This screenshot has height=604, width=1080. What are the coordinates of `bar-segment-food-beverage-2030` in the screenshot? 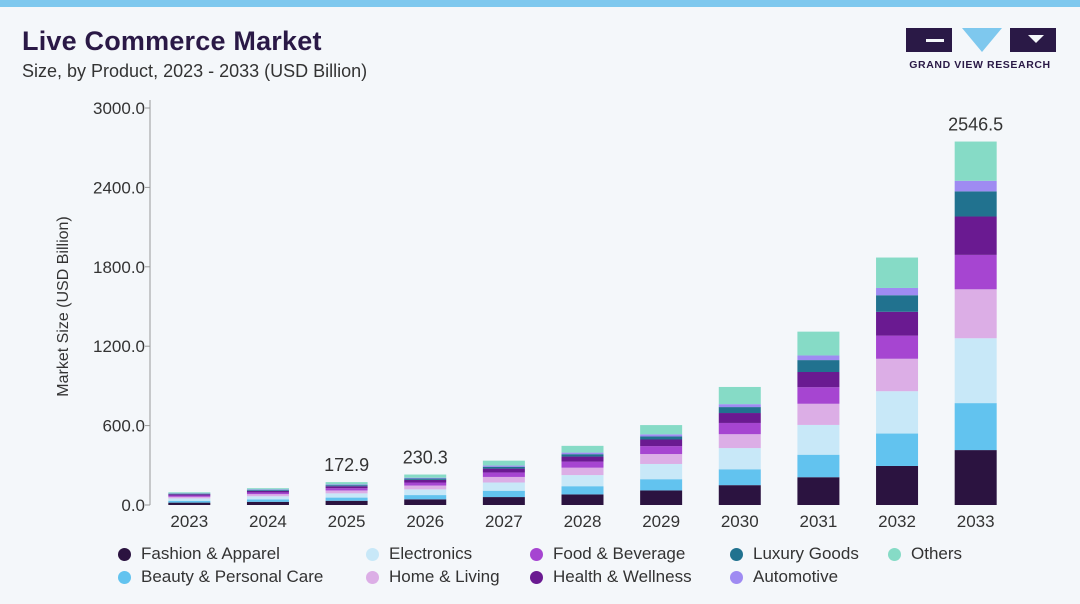 It's located at (739, 428).